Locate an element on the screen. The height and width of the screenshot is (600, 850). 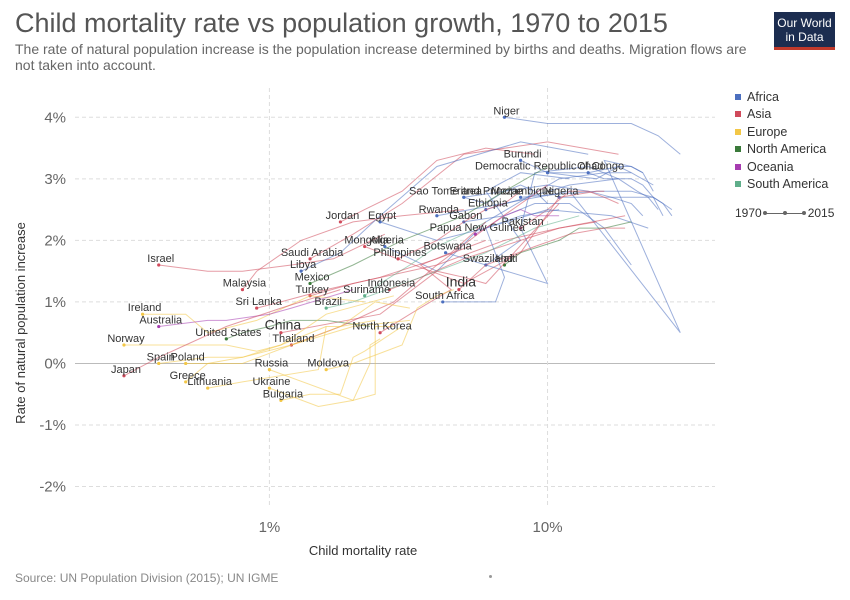
trajectory-ireland is located at coordinates (253, 314).